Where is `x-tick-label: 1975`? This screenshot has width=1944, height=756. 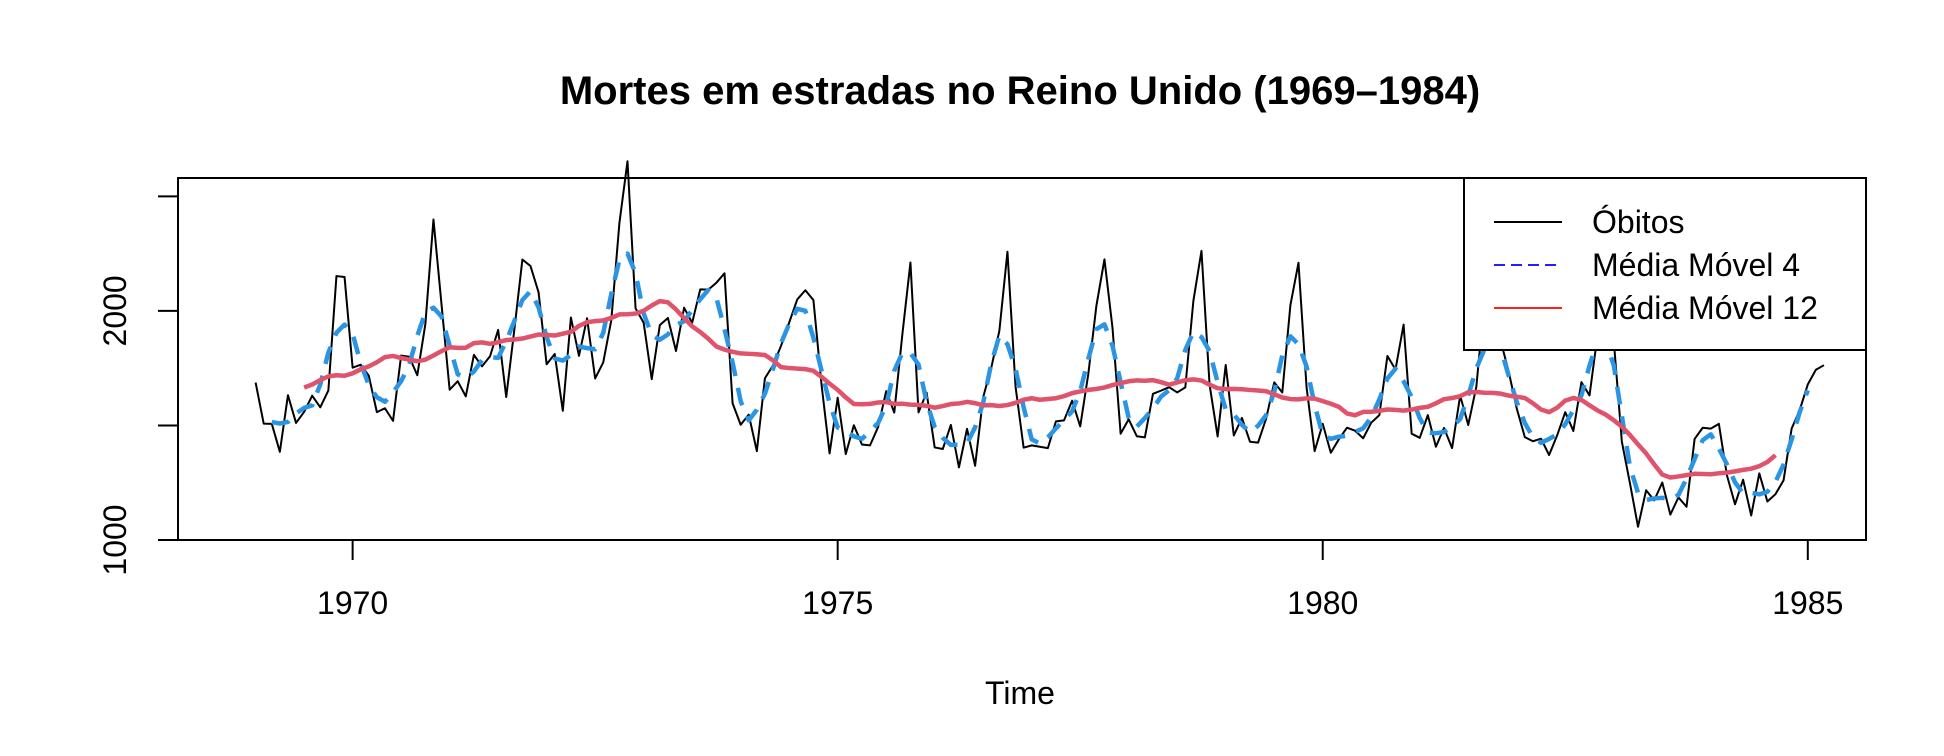
x-tick-label: 1975 is located at coordinates (837, 603).